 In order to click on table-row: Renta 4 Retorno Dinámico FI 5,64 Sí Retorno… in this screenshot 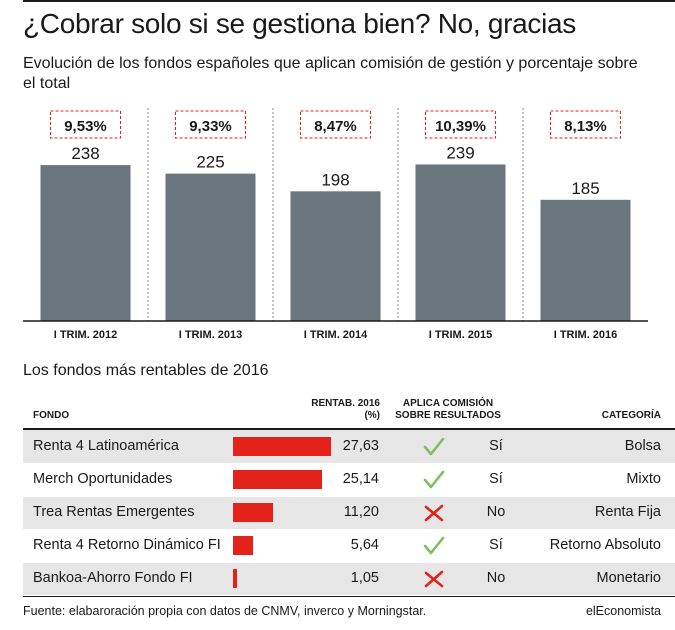, I will do `click(349, 545)`.